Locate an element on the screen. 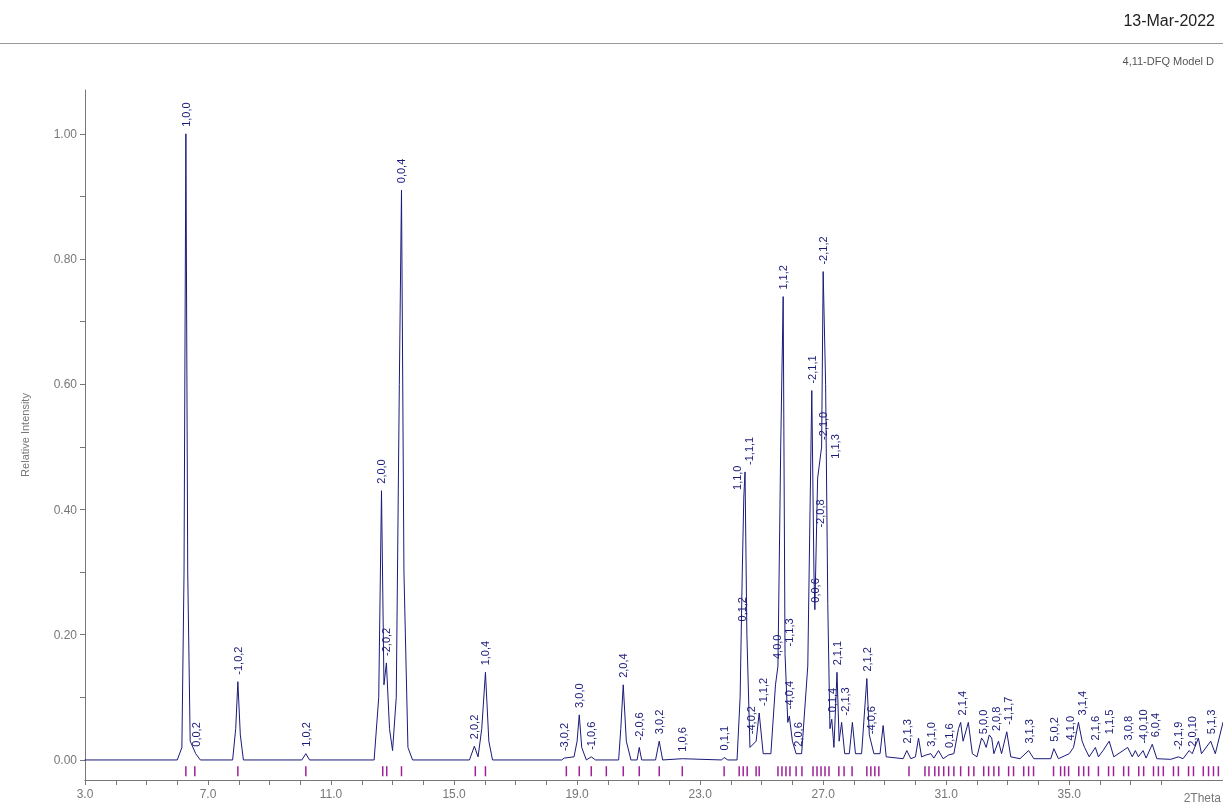 The height and width of the screenshot is (810, 1223). annotation: 2,1,3 is located at coordinates (906, 731).